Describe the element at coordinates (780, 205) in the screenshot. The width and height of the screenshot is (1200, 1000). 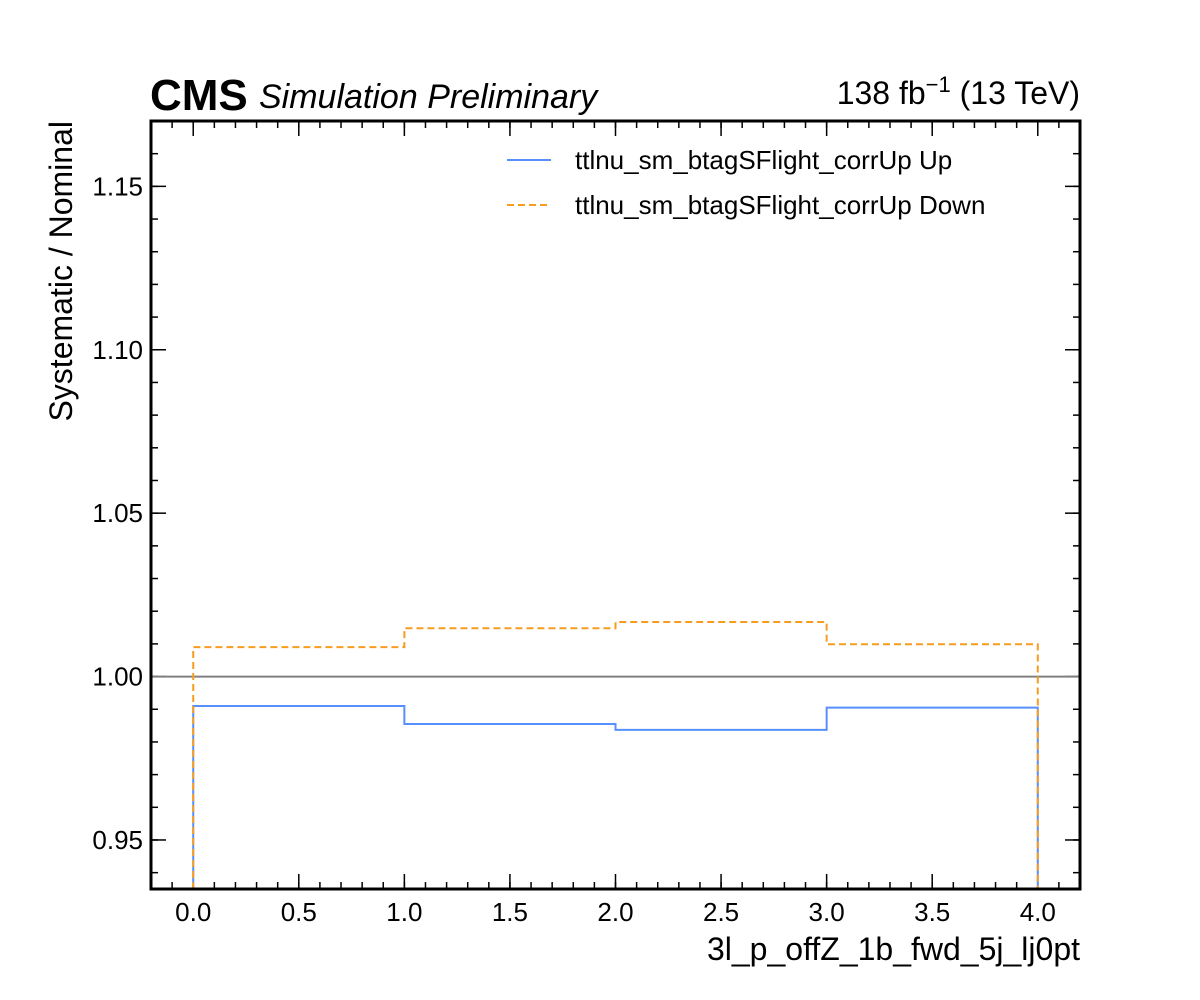
I see `legend-label-down: ttlnu_sm_btagSFlight_corrUp Down` at that location.